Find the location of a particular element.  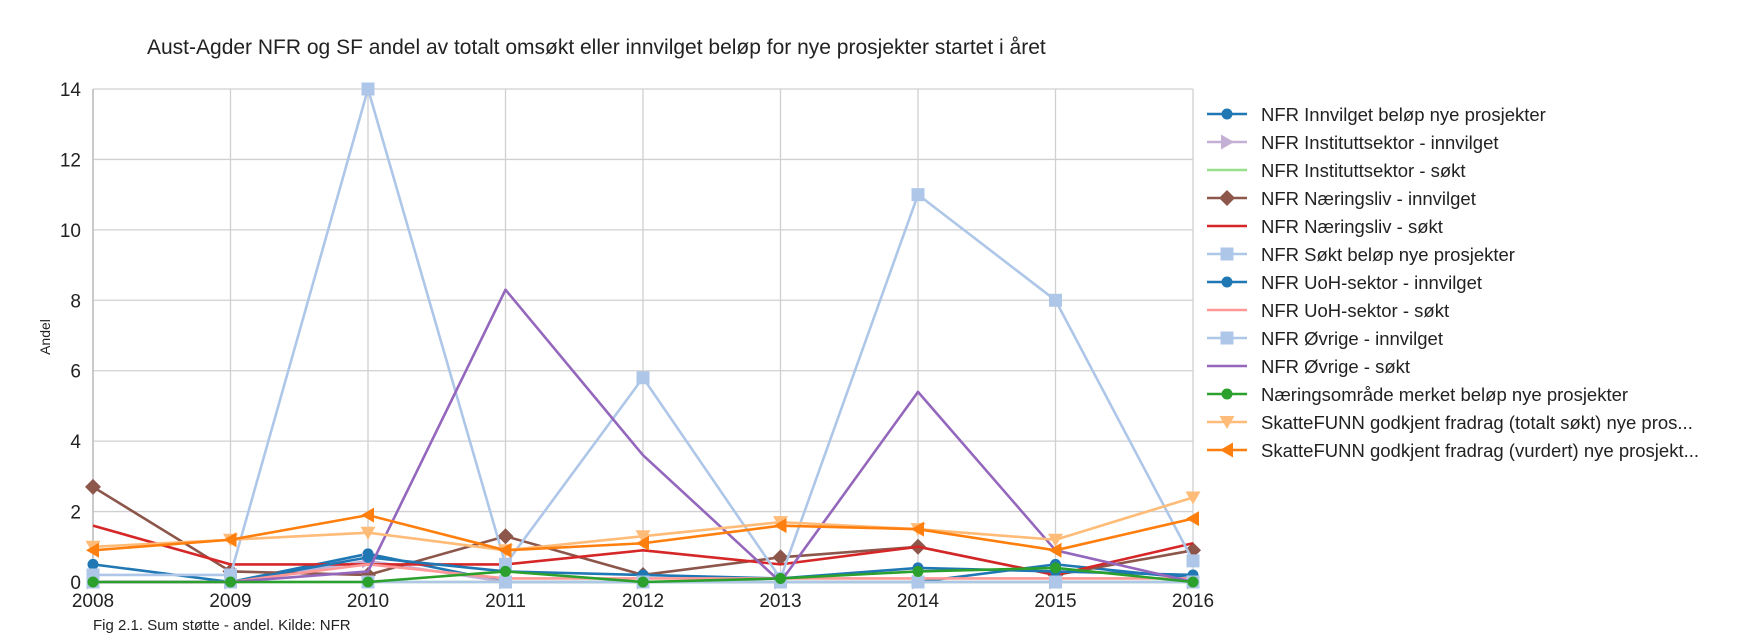

x-tick-label: 2011 is located at coordinates (505, 601).